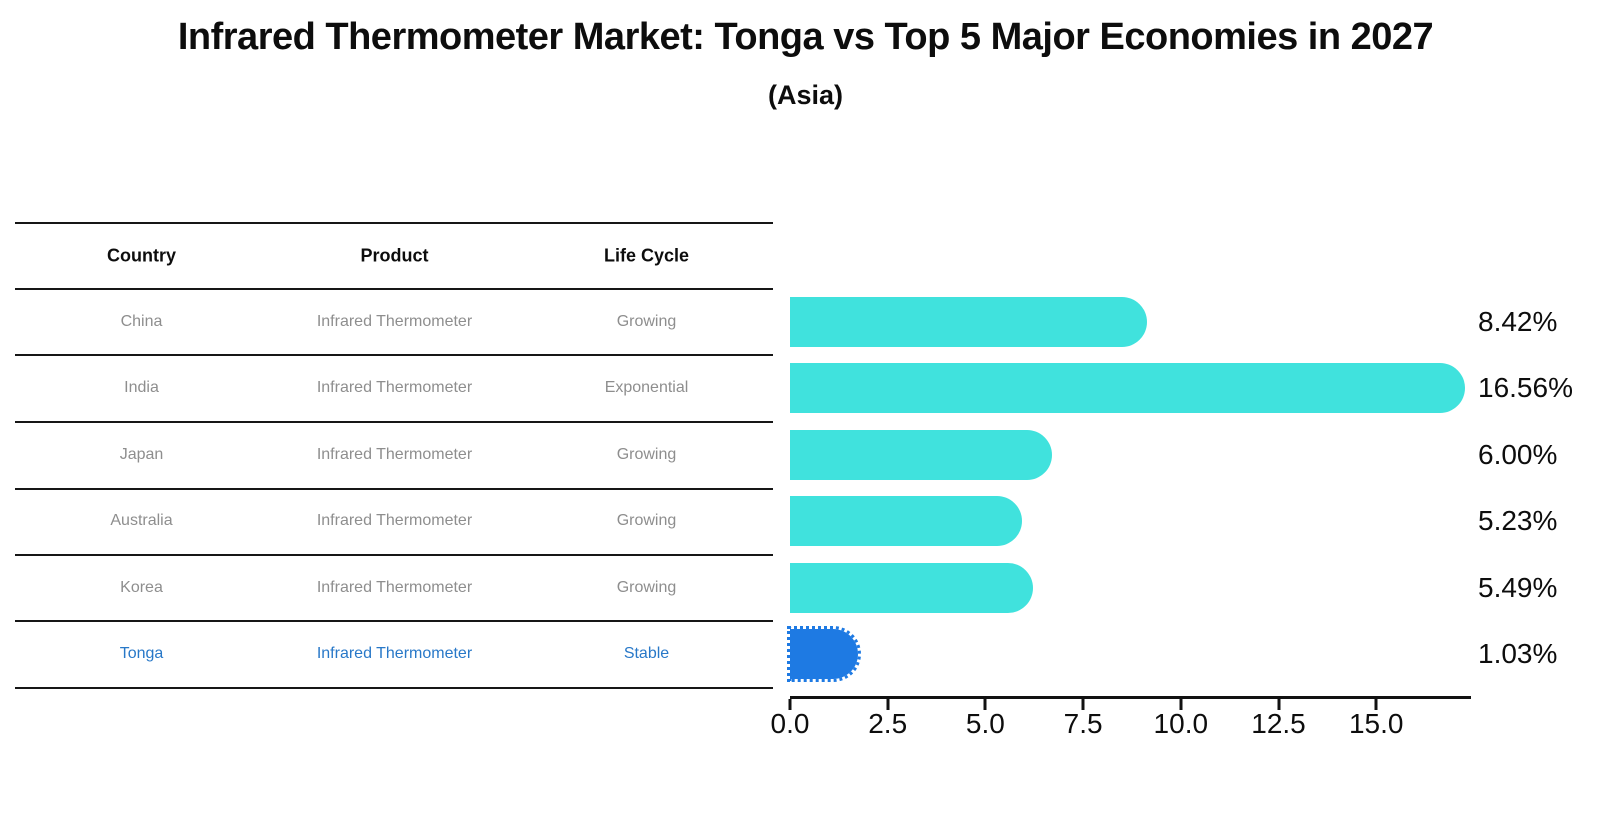 This screenshot has height=823, width=1611. I want to click on table-cell-life-cycle: Exponential, so click(646, 387).